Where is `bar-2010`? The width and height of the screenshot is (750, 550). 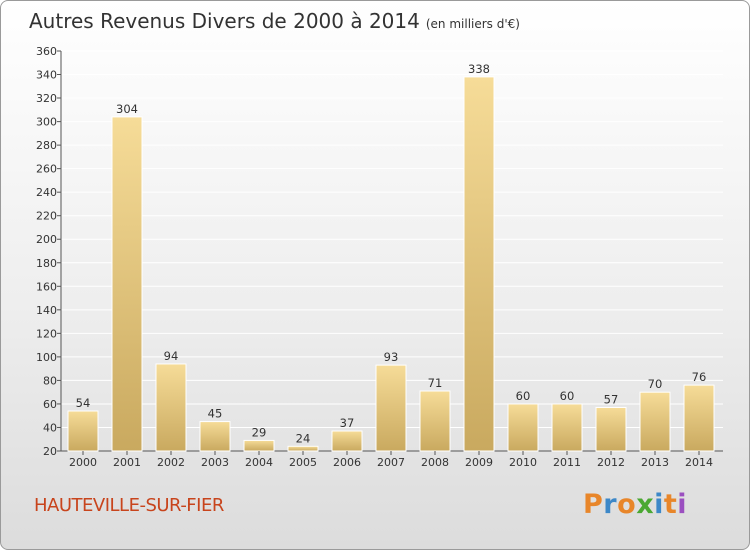
bar-2010 is located at coordinates (523, 427).